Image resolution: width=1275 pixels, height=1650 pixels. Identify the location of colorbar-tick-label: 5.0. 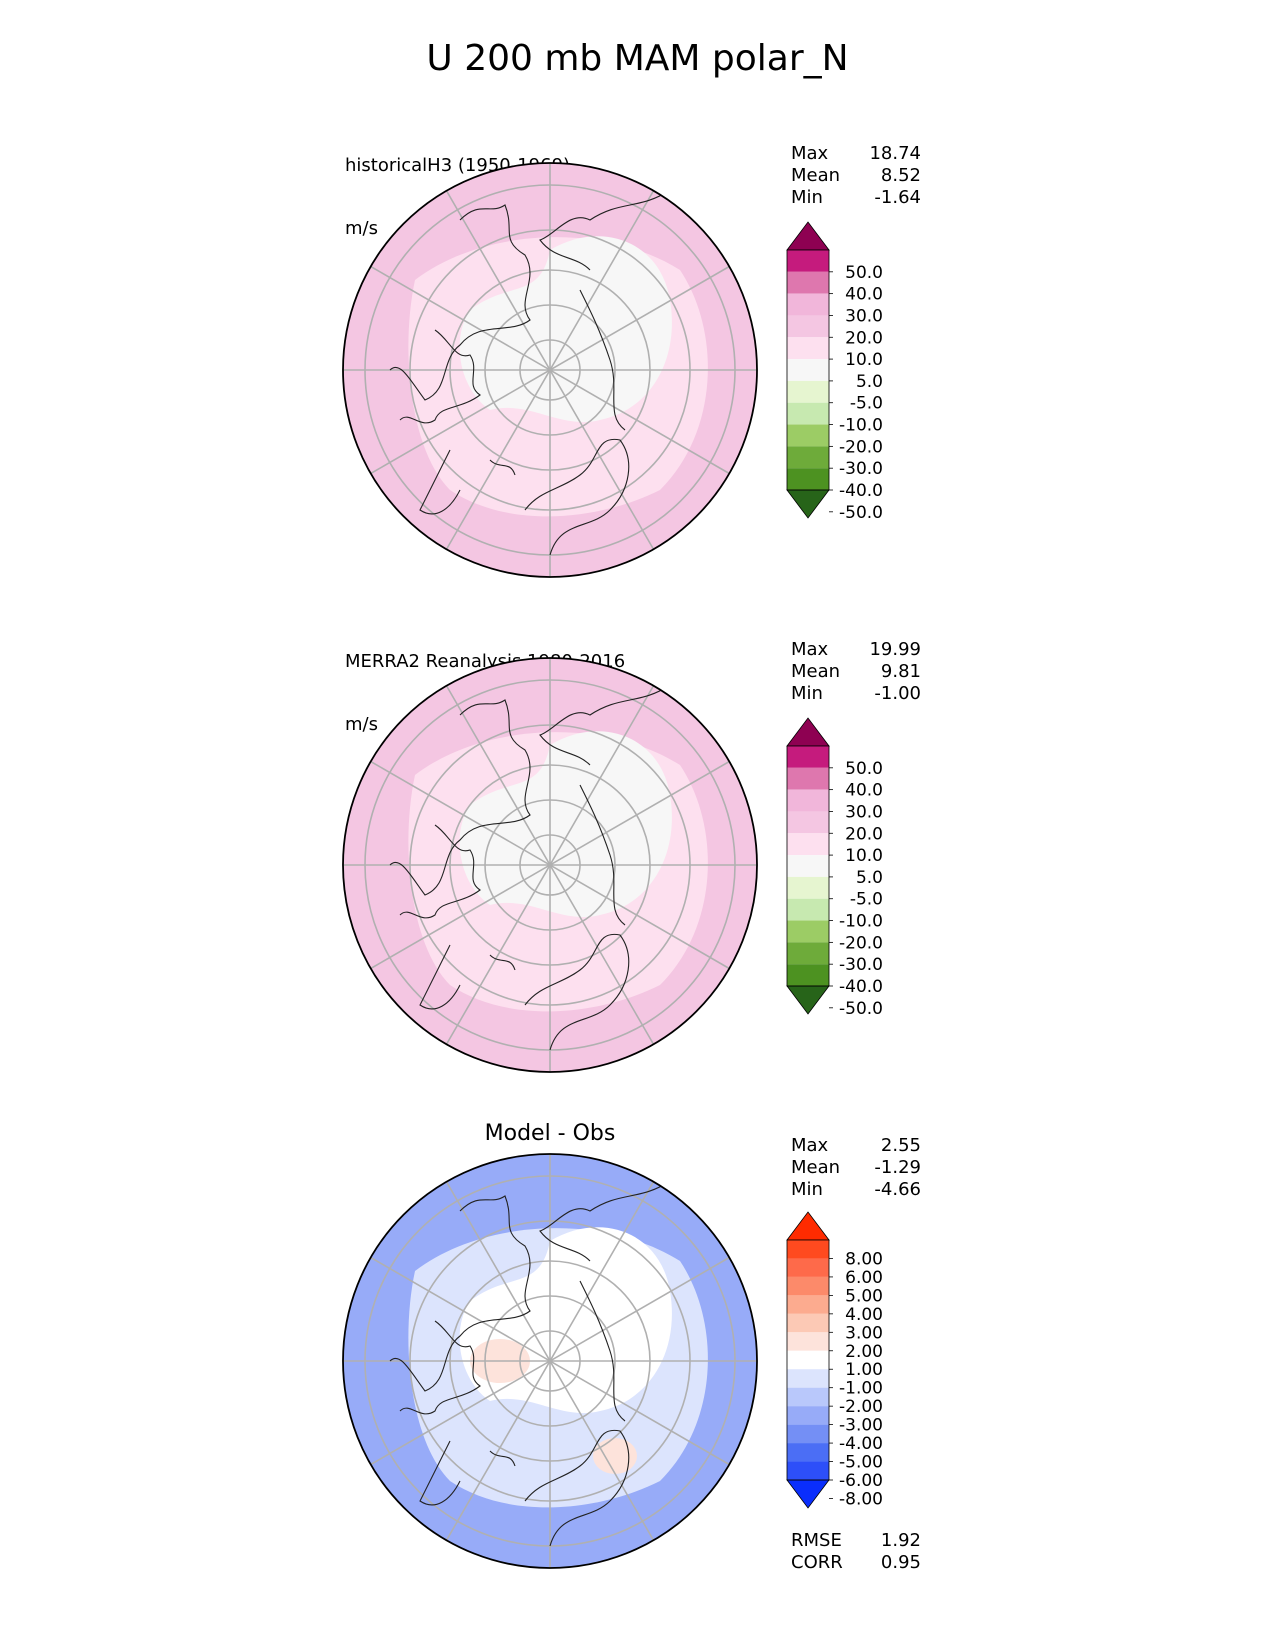
(869, 878).